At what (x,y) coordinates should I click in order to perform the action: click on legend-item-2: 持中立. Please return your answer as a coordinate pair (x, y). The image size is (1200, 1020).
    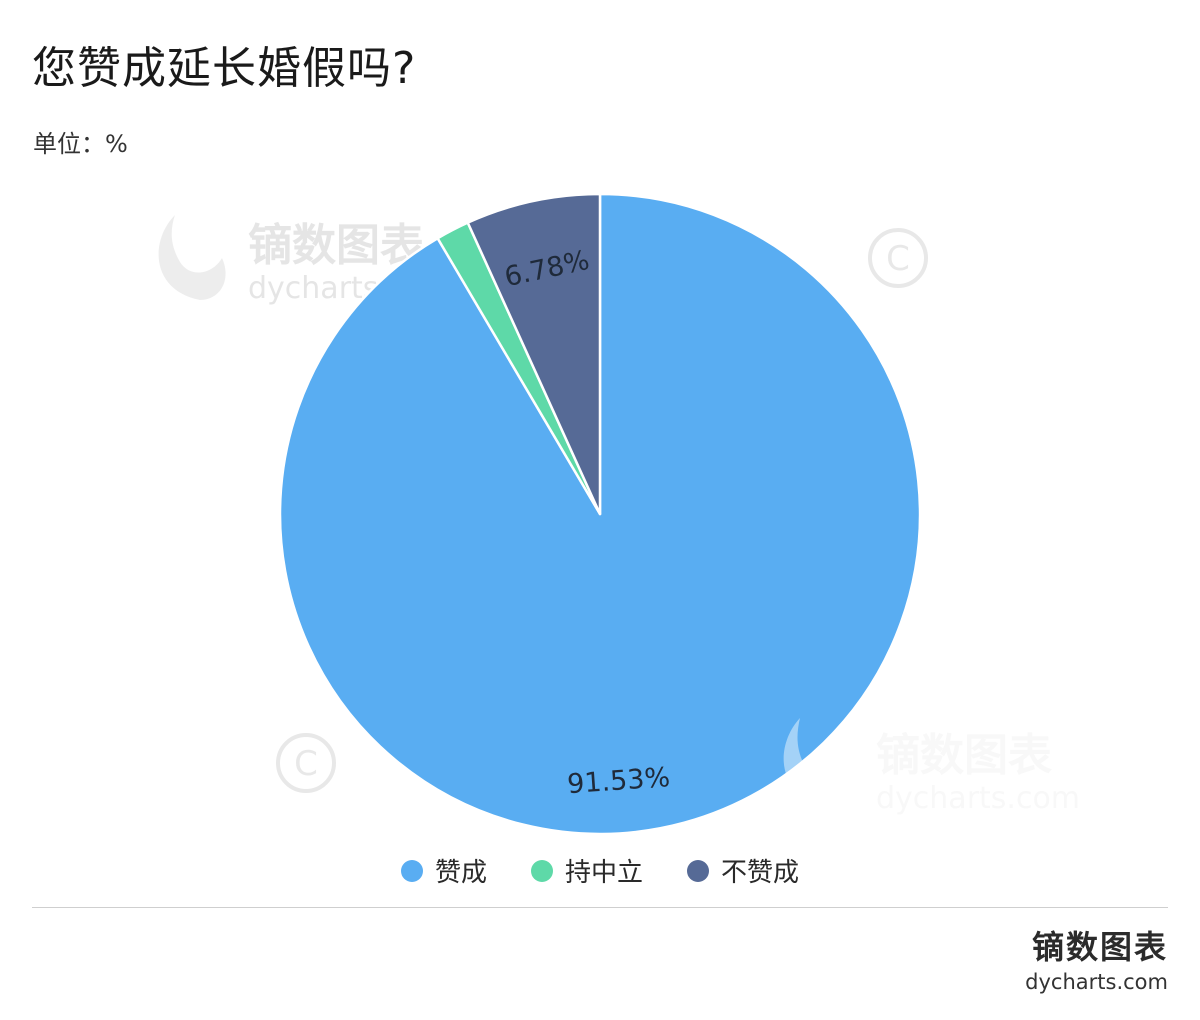
    Looking at the image, I should click on (586, 870).